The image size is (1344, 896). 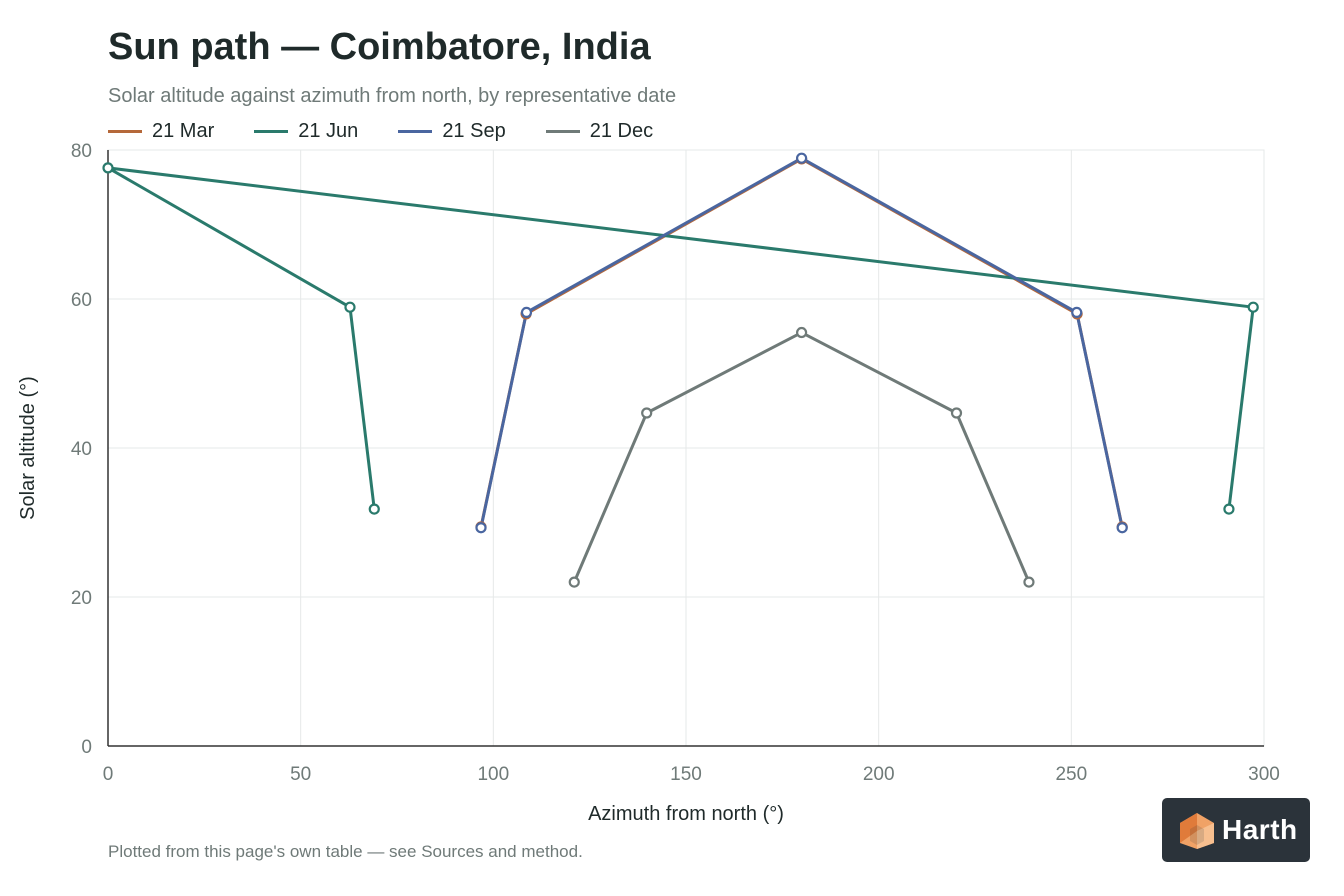 I want to click on x-tick-label: 100, so click(x=493, y=774).